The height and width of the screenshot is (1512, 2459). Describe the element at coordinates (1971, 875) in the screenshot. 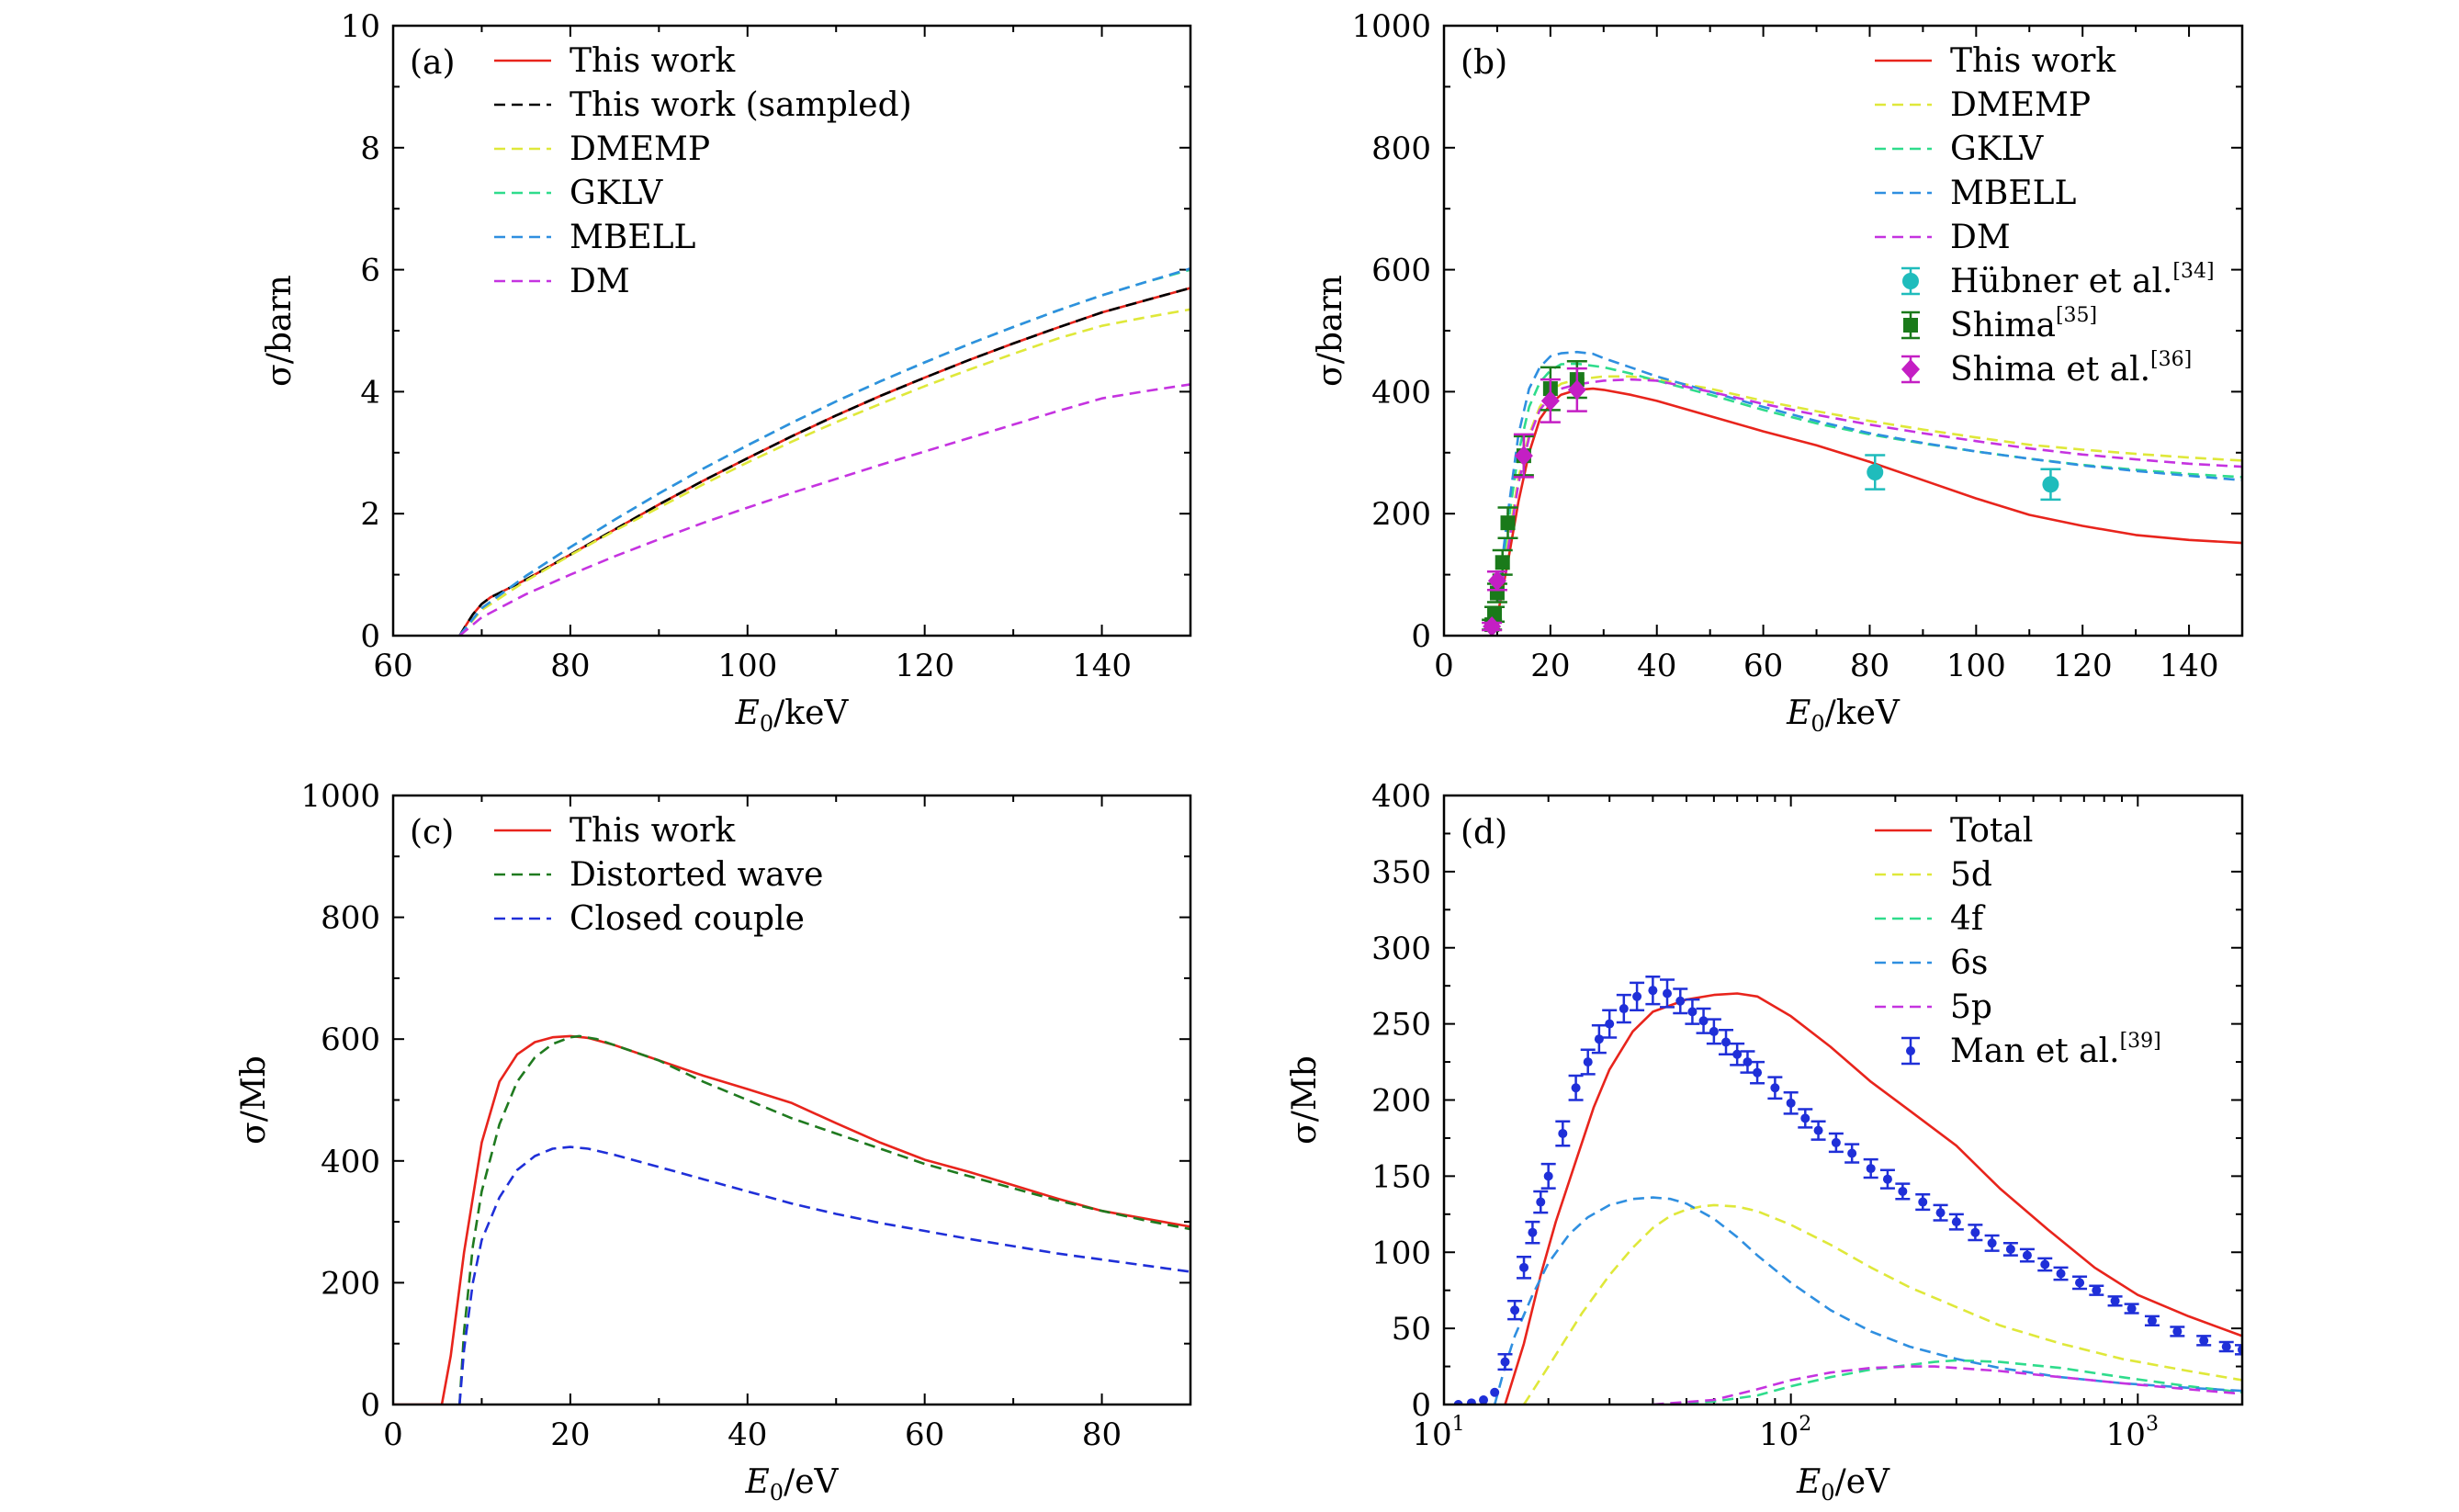

I see `legend-label: 5d` at that location.